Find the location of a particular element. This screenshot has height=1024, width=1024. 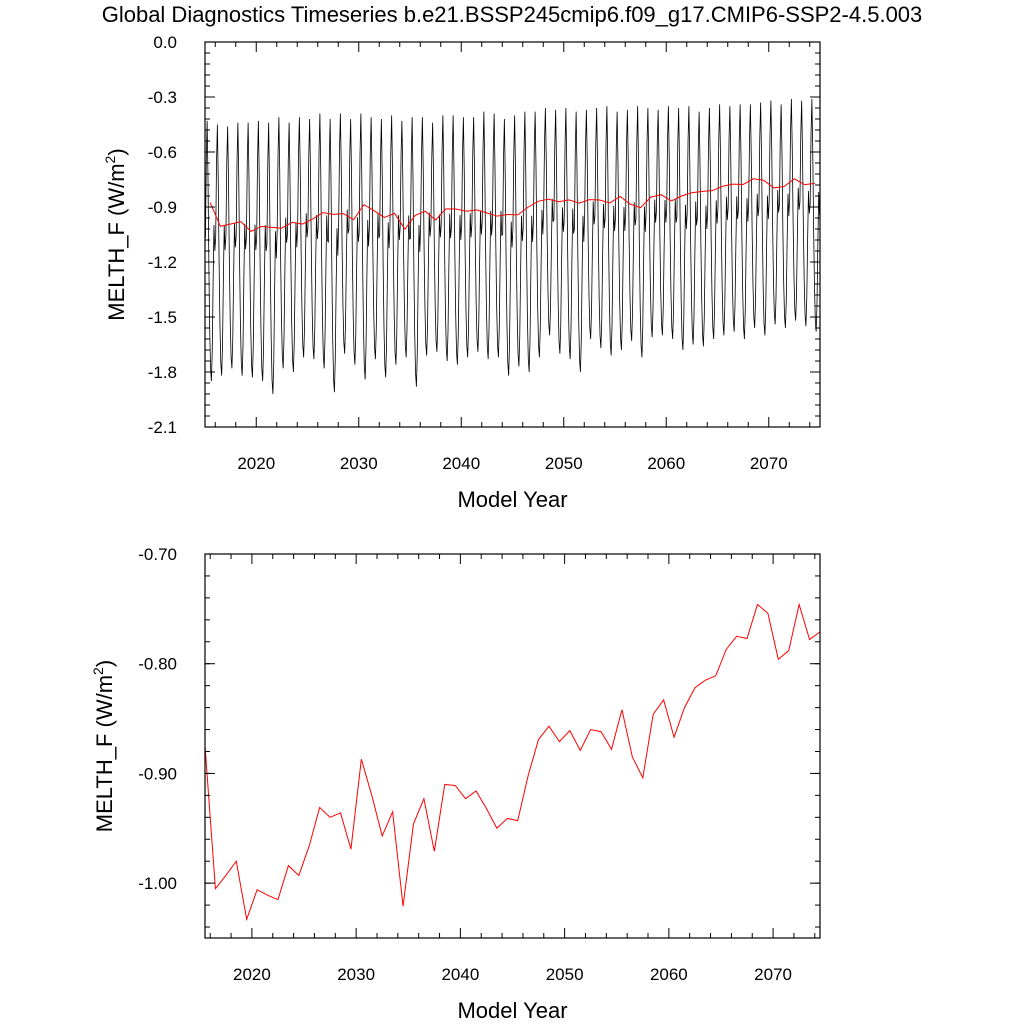

y-tick-label: -1.5 is located at coordinates (162, 317).